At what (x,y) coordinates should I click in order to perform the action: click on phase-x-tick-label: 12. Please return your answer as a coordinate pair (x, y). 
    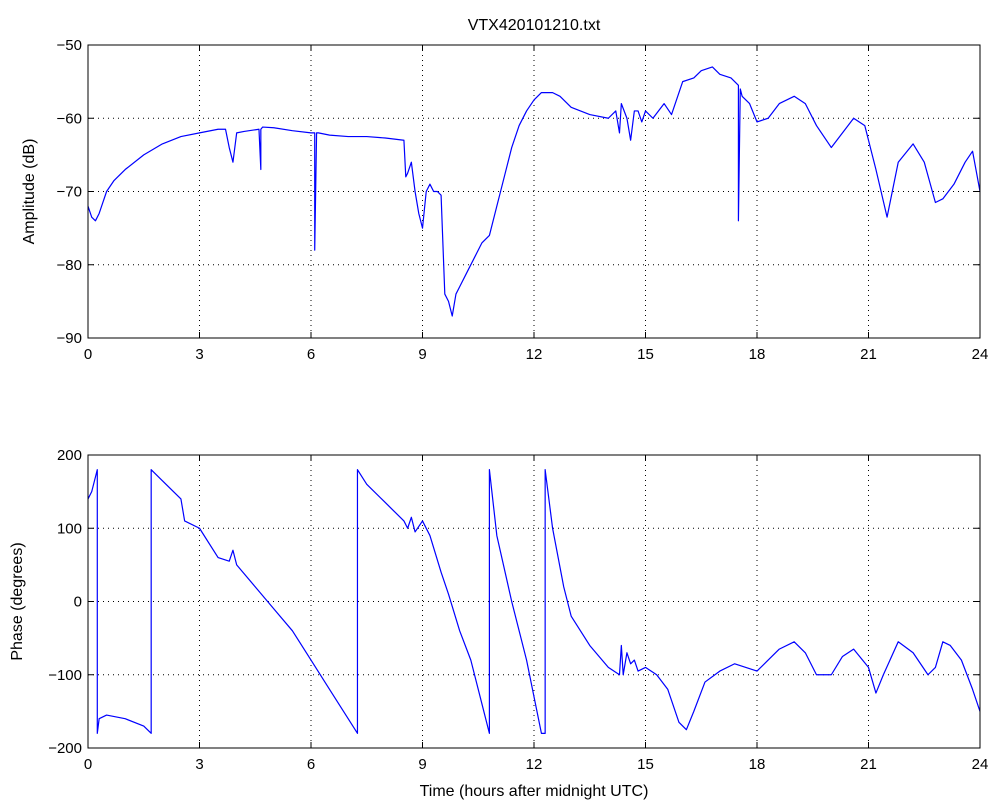
    Looking at the image, I should click on (534, 764).